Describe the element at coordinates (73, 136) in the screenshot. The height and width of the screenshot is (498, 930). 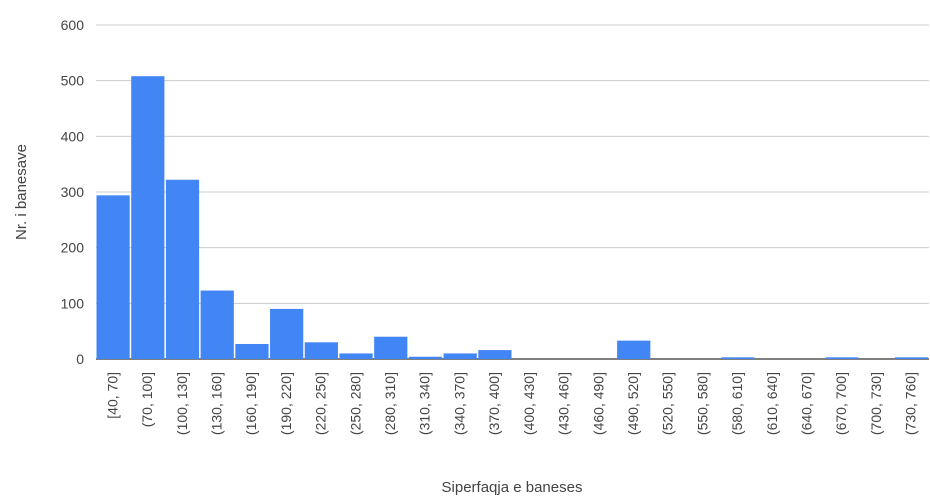
I see `y-tick-label: 400` at that location.